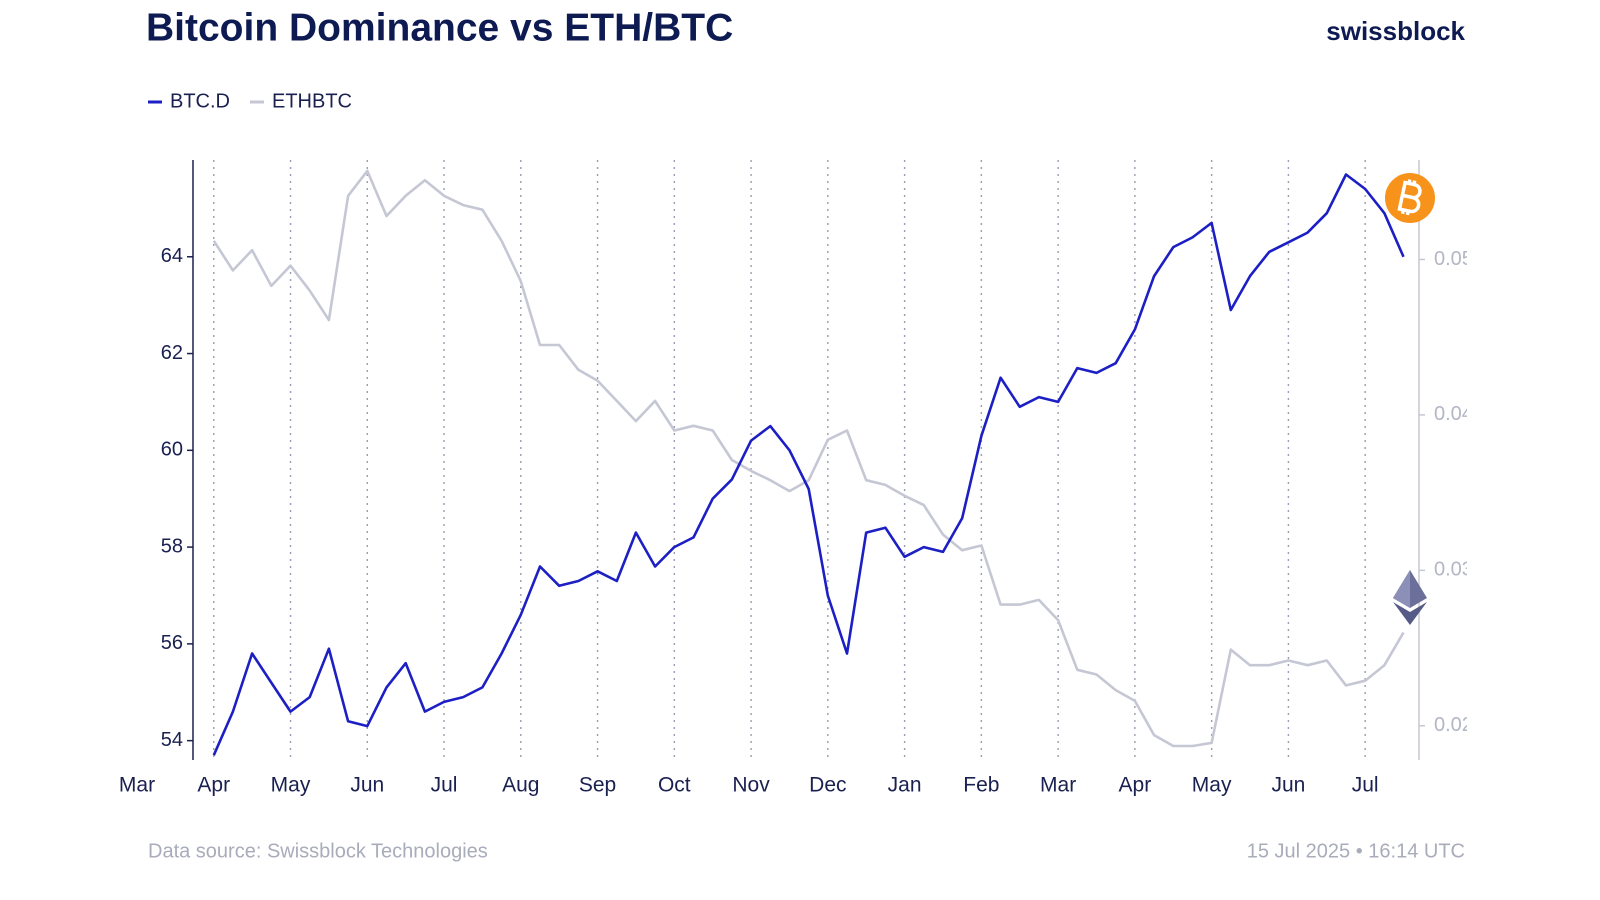 This screenshot has width=1600, height=900. I want to click on brand: swissblock, so click(1395, 31).